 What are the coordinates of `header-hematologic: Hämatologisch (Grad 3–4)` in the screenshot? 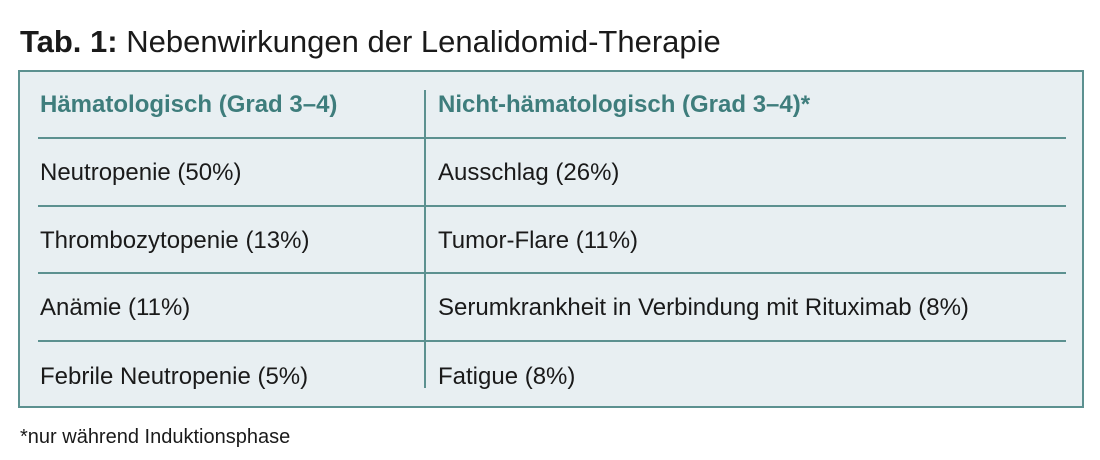 It's located at (189, 104).